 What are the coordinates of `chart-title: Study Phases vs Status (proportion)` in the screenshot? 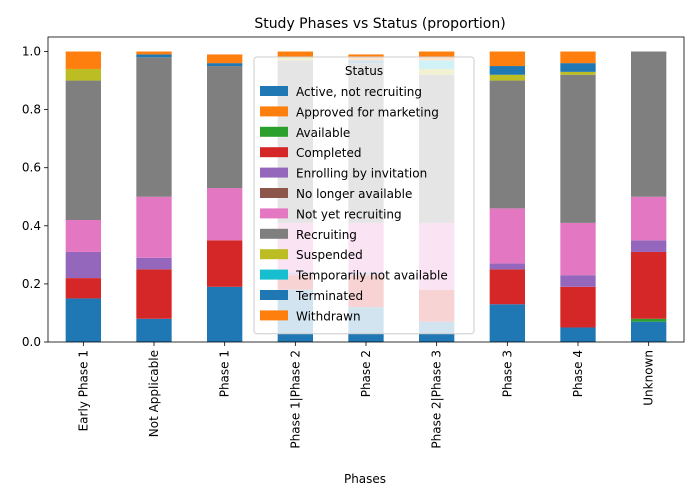 It's located at (379, 24).